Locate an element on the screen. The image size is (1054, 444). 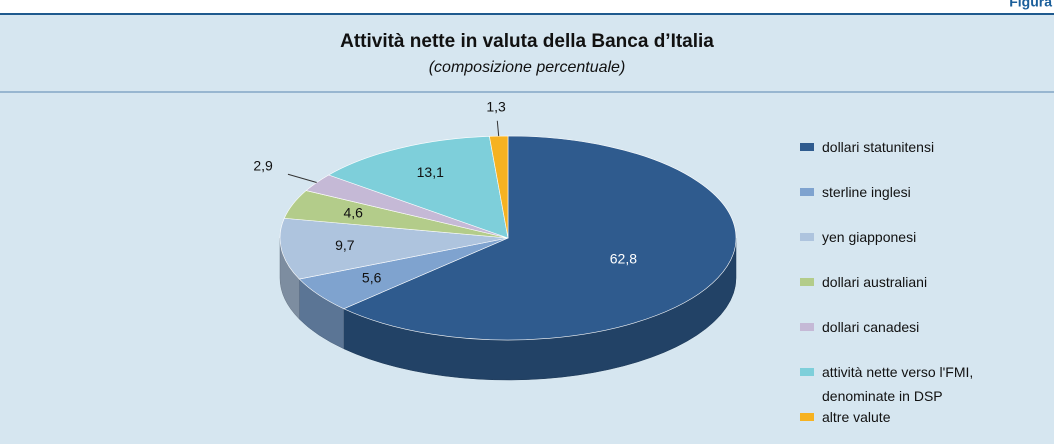
legend-item: yen giapponesi is located at coordinates (895, 247).